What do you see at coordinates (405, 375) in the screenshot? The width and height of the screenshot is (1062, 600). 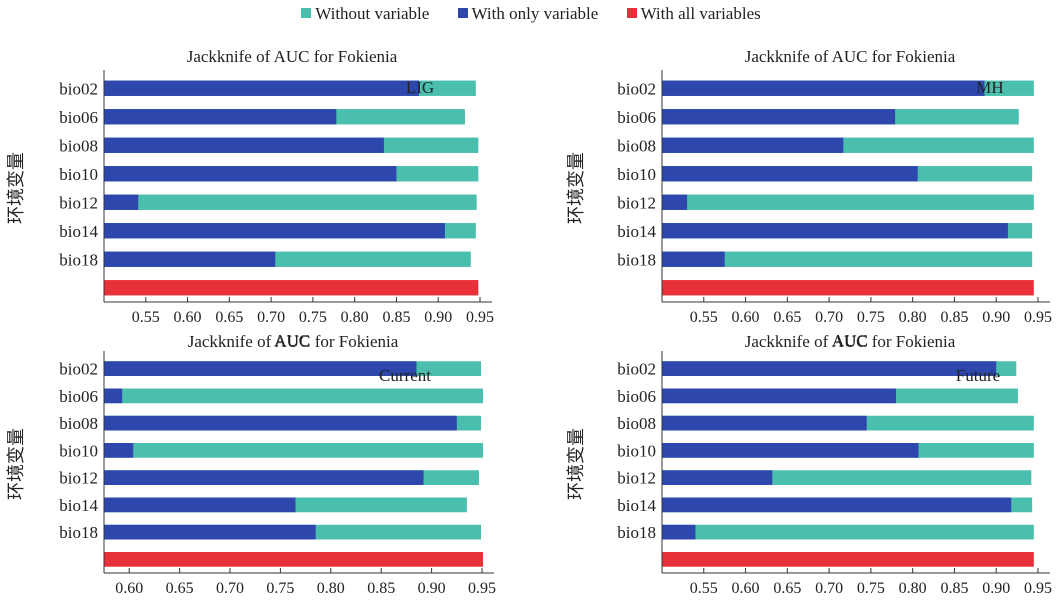 I see `panel-annotation: Current` at bounding box center [405, 375].